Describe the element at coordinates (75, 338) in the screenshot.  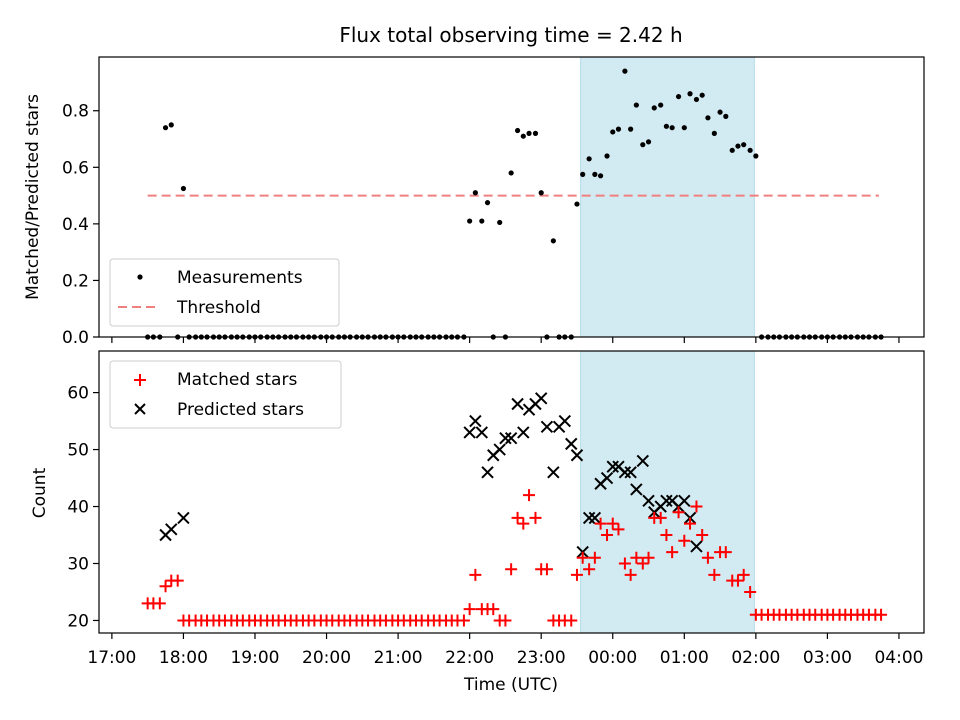
I see `y-tick-label: 0.0` at that location.